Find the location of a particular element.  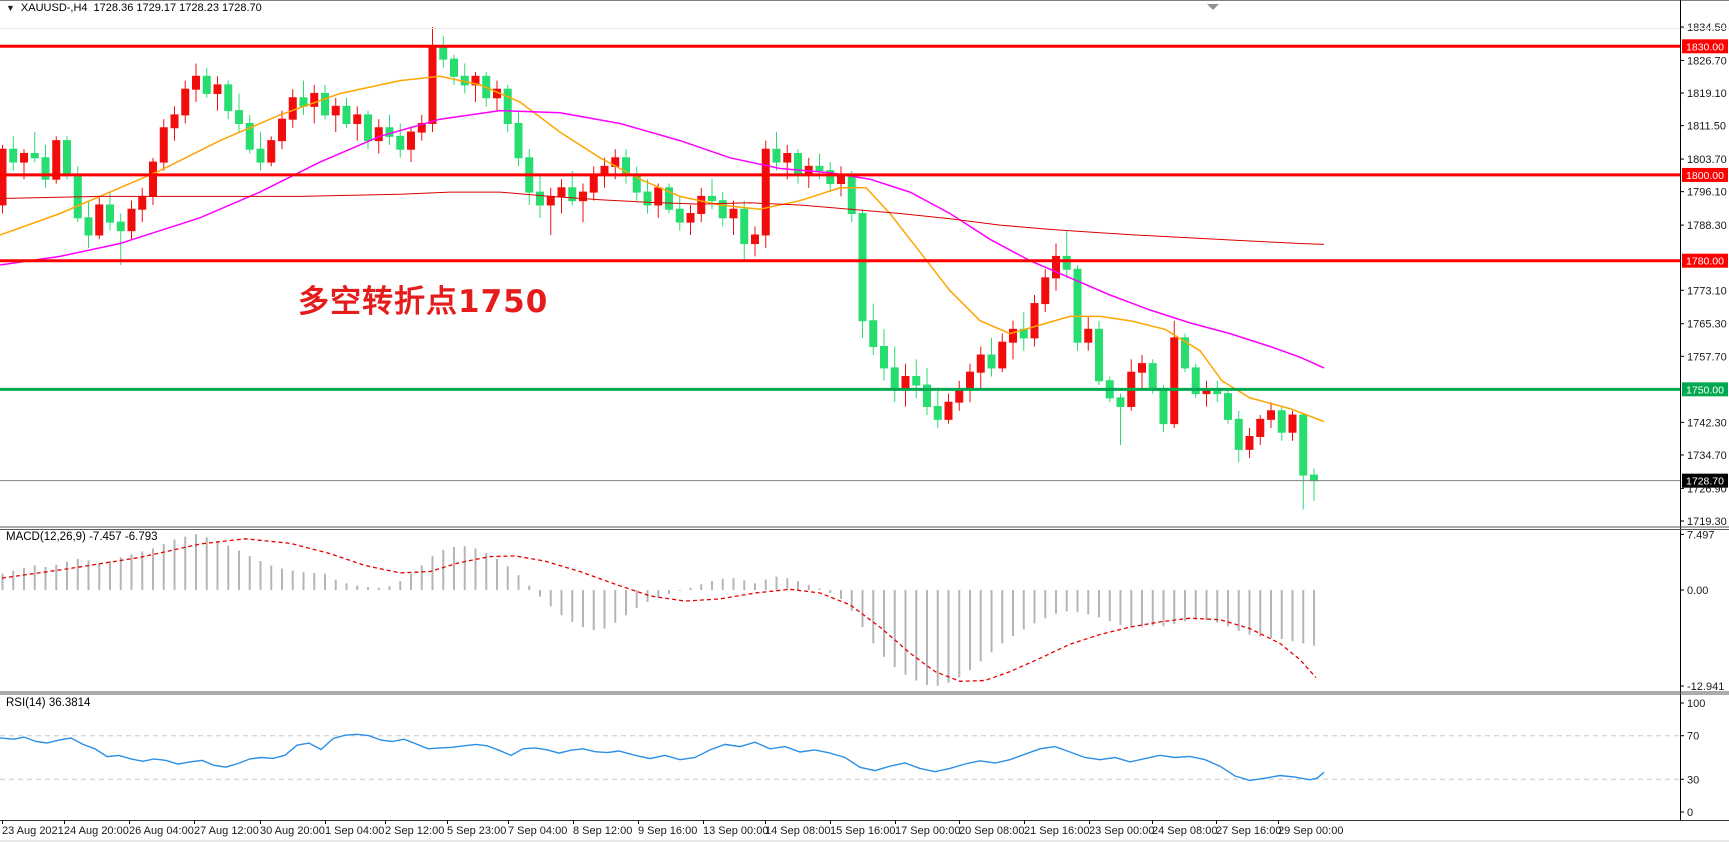

svg-text: 70 is located at coordinates (1693, 737).